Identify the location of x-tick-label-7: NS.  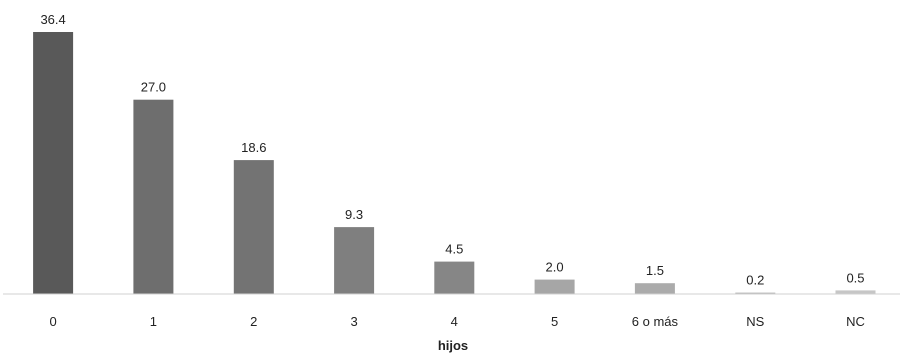
(755, 321).